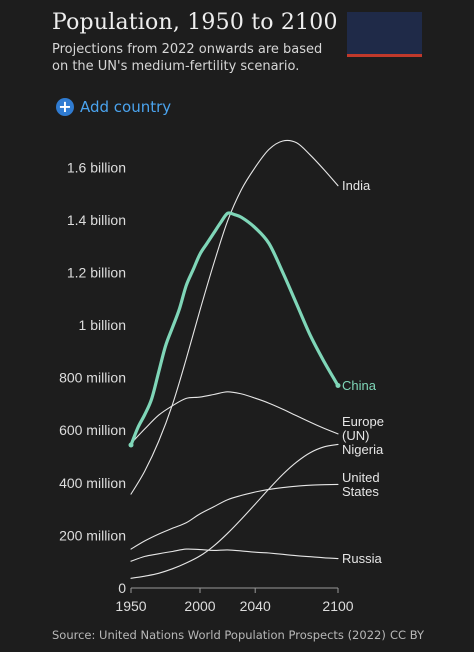  I want to click on chart-title: Population, 1950 to 2100, so click(195, 22).